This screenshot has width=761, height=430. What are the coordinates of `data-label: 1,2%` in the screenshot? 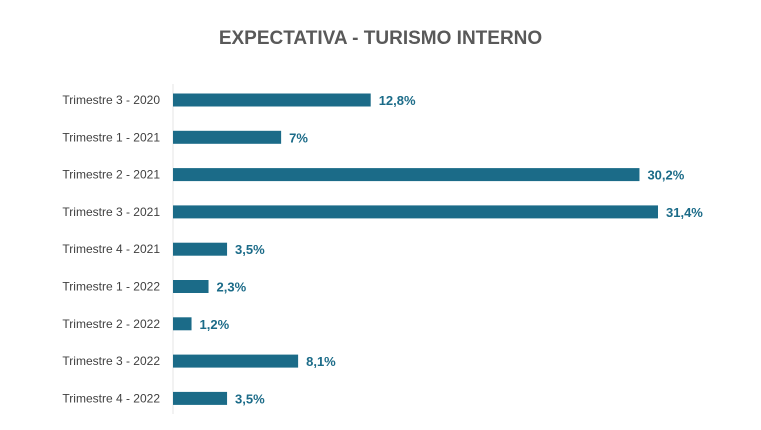 It's located at (215, 324).